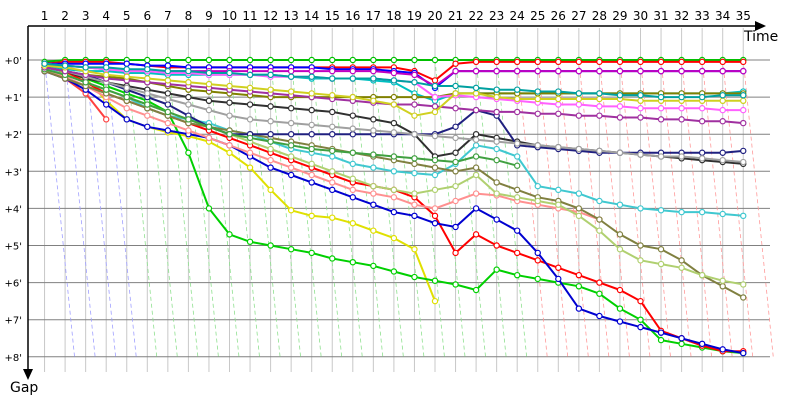  What do you see at coordinates (640, 16) in the screenshot?
I see `x-tick-label: 30` at bounding box center [640, 16].